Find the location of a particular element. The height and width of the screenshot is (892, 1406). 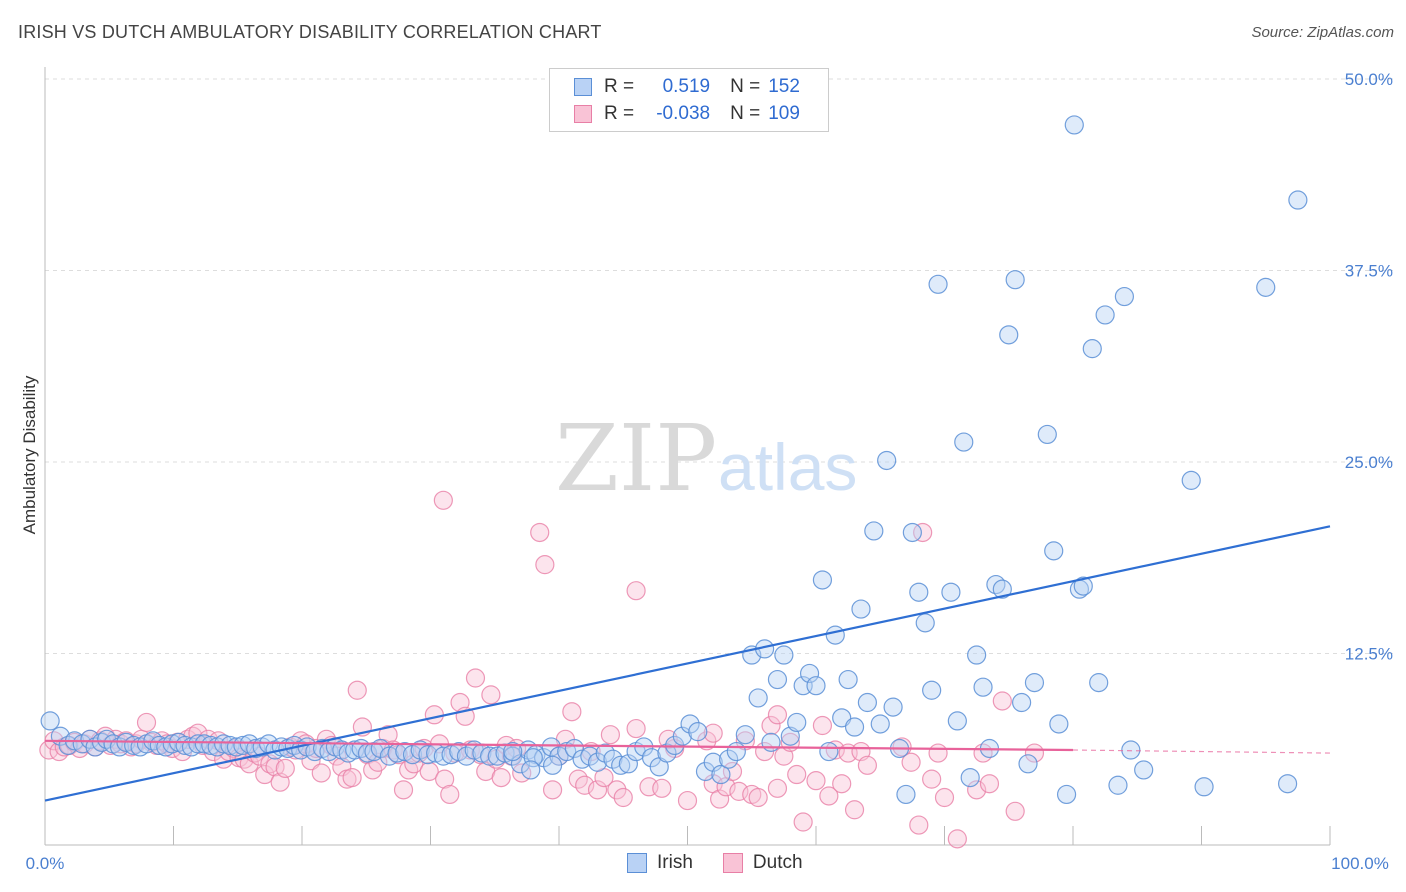

irish-legend-label: Irish is located at coordinates (675, 862).